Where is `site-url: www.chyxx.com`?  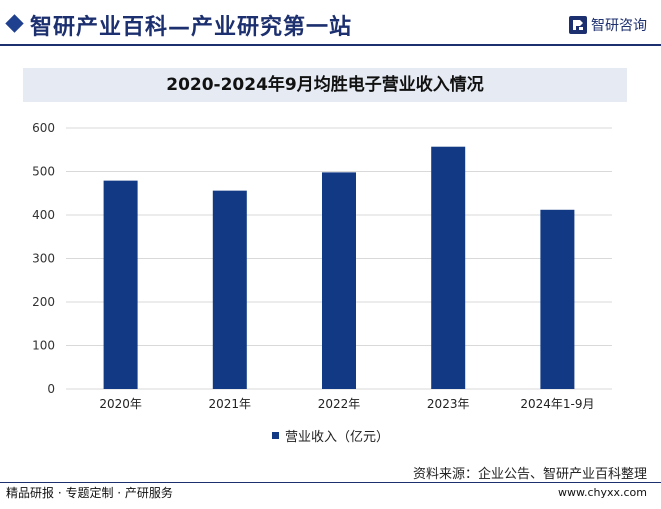 site-url: www.chyxx.com is located at coordinates (602, 492).